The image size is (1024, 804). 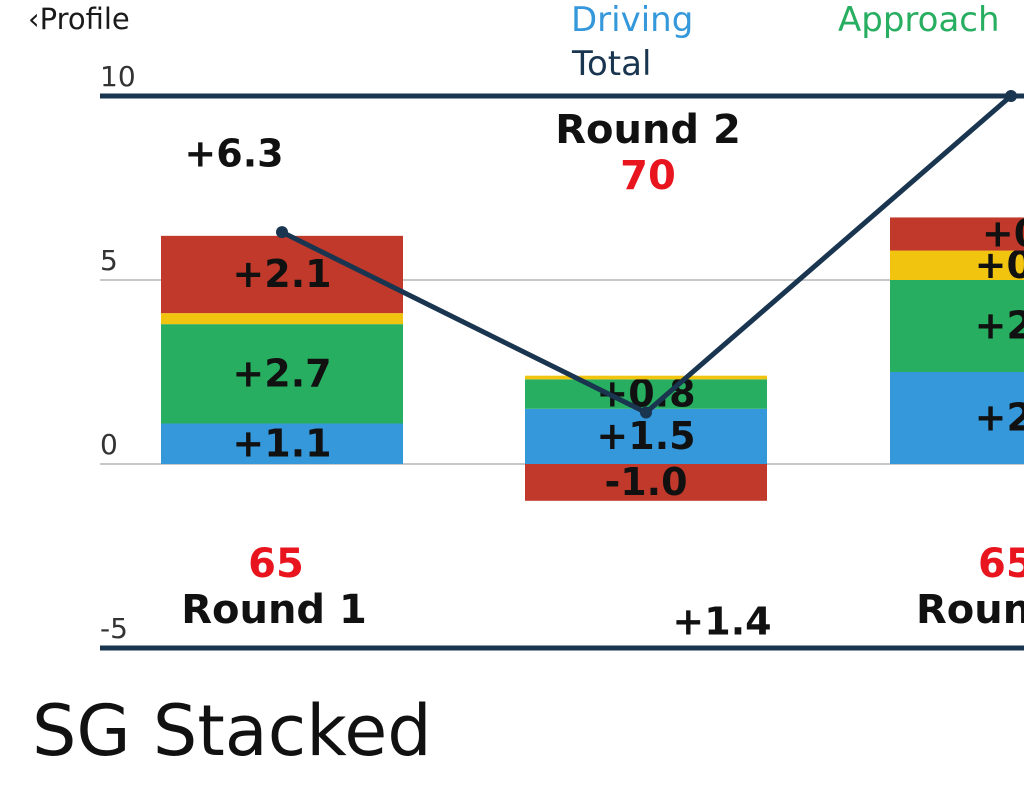 What do you see at coordinates (118, 76) in the screenshot?
I see `y-tick-label: 10` at bounding box center [118, 76].